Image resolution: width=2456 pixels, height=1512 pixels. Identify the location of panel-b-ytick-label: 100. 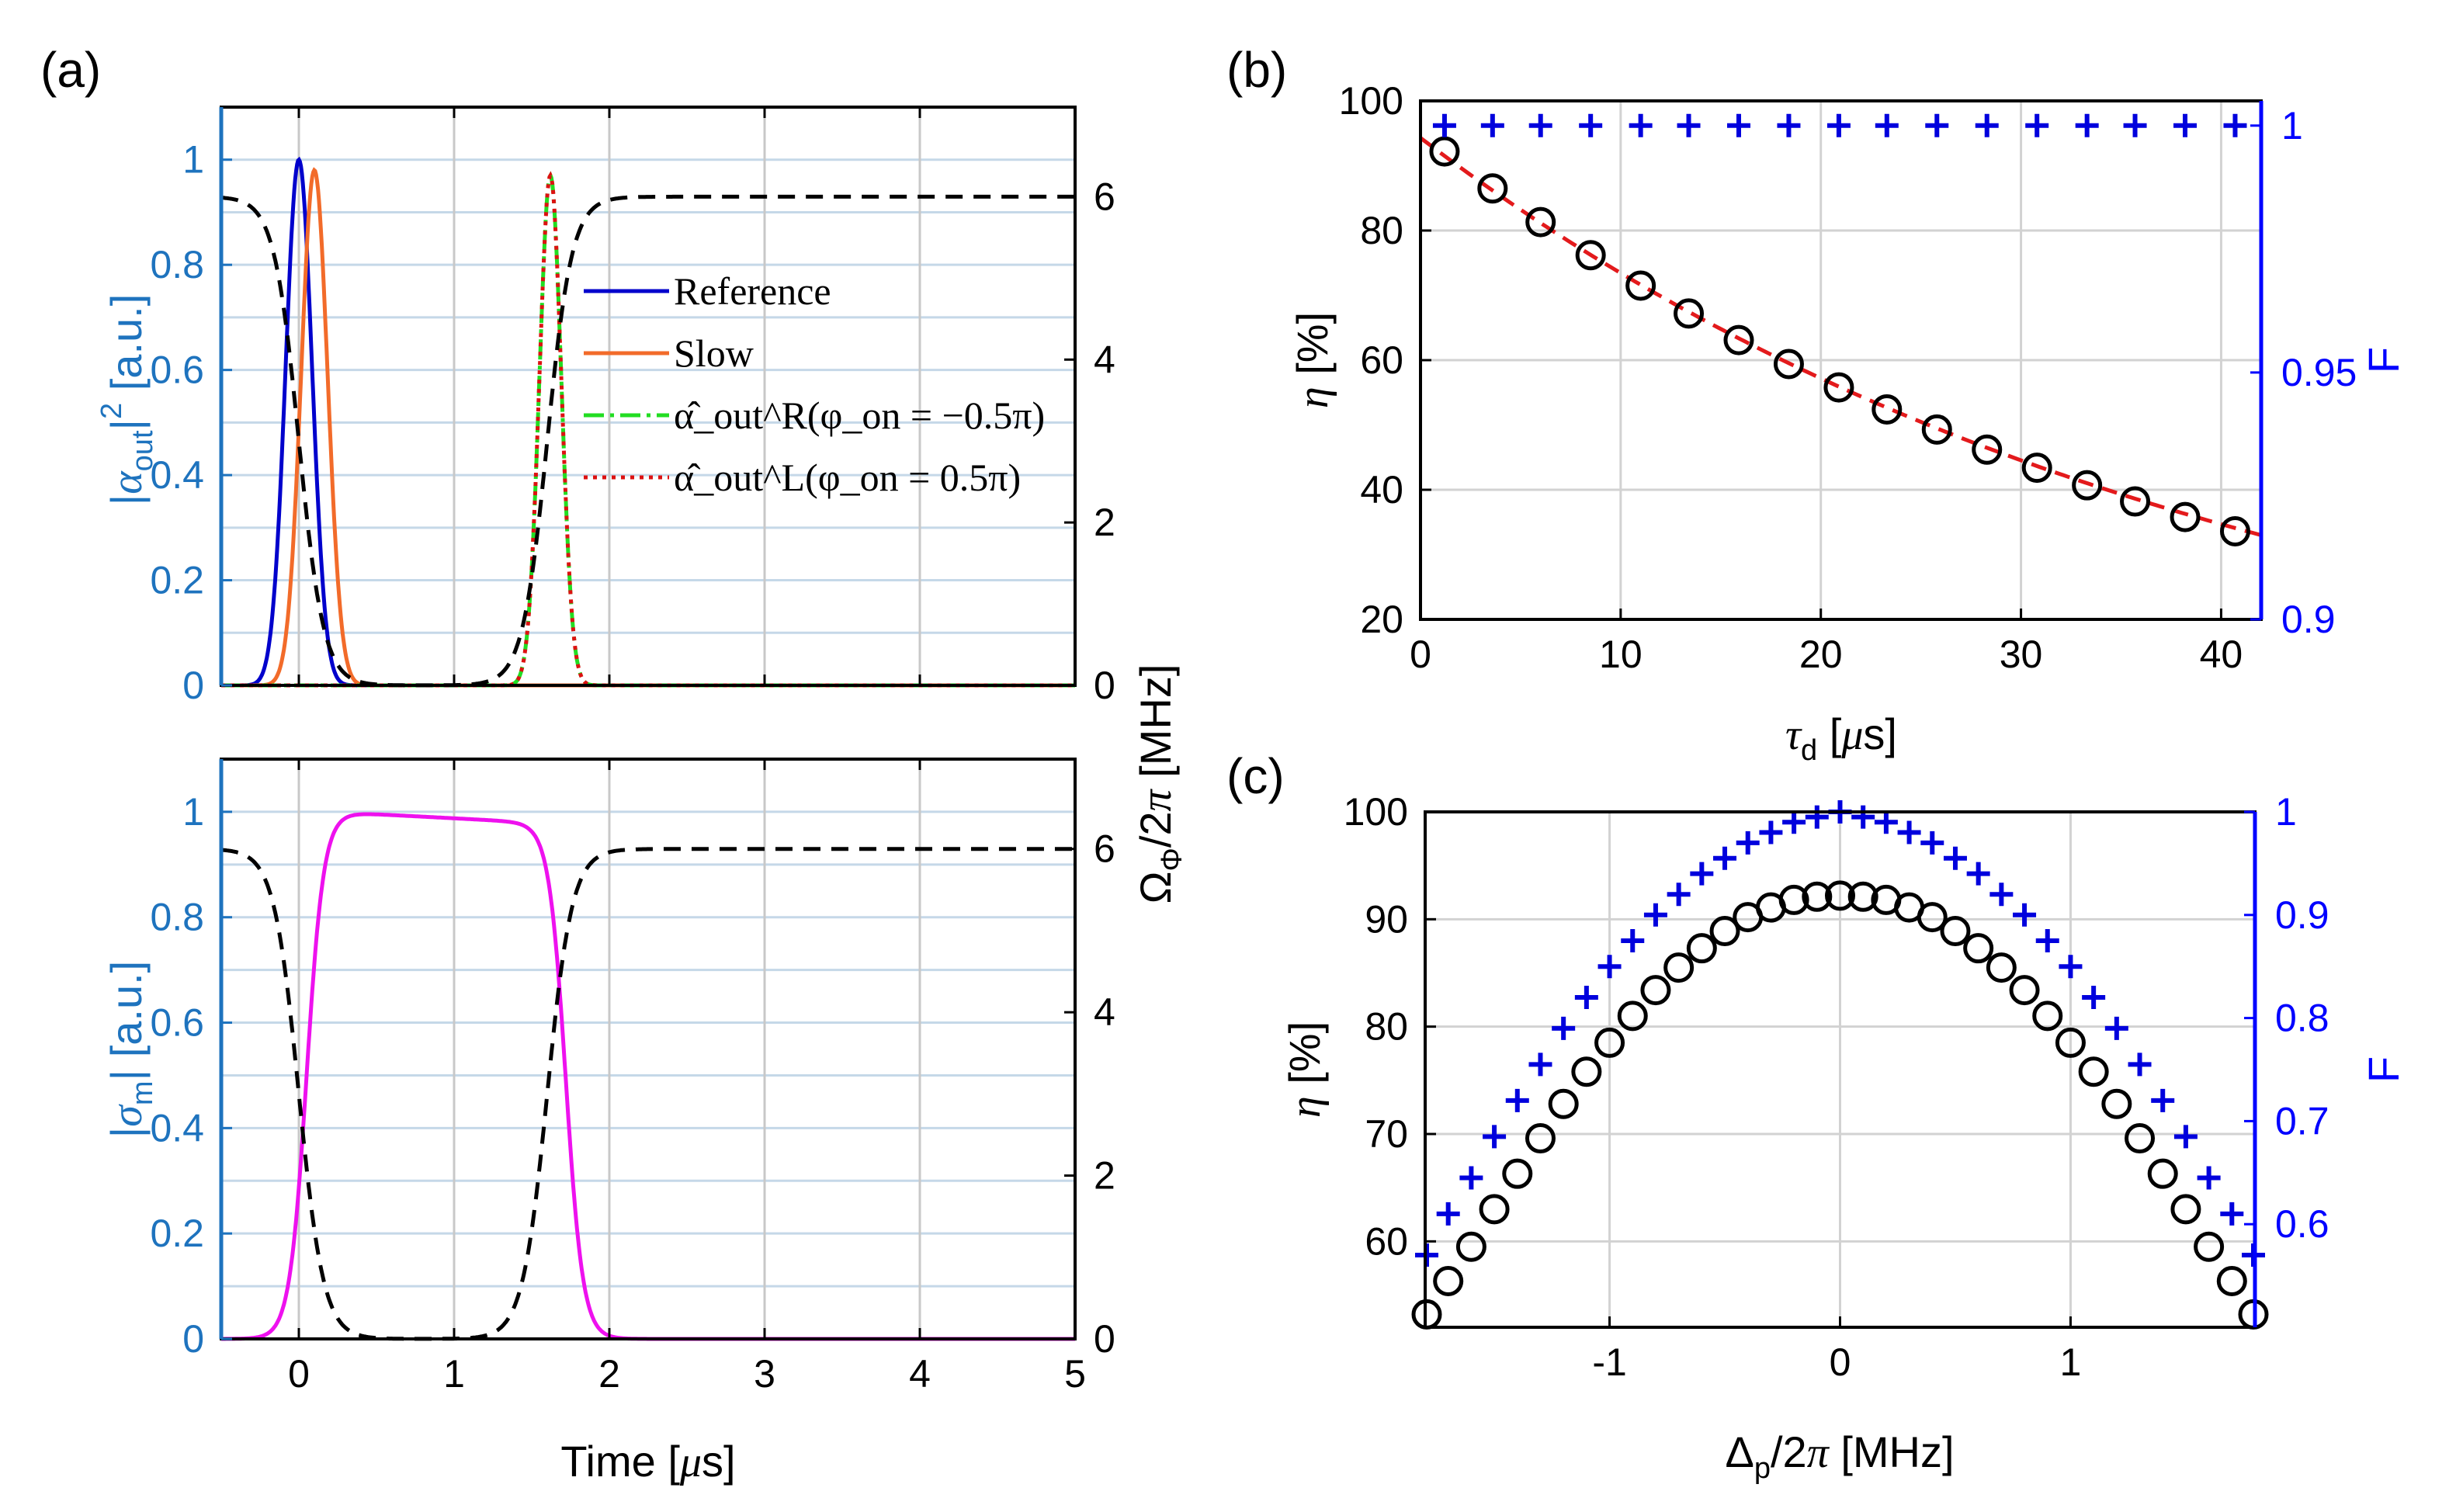
(1371, 101).